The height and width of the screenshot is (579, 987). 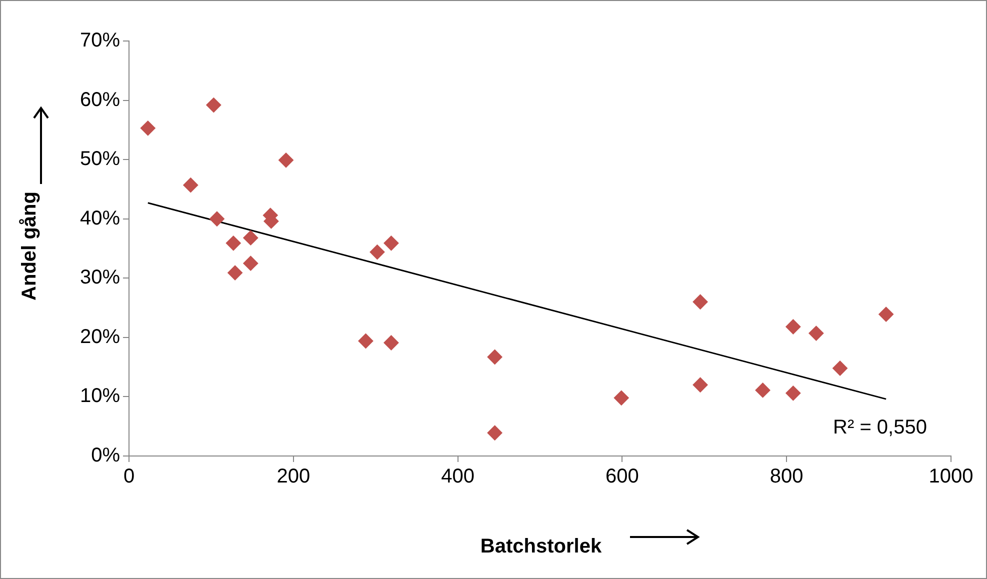 I want to click on x-tick-label: 200, so click(x=293, y=477).